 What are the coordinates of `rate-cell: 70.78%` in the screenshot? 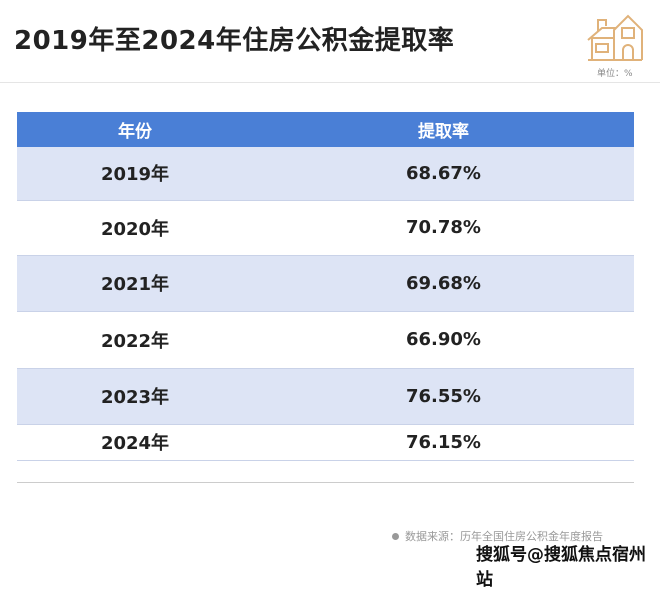 It's located at (443, 228).